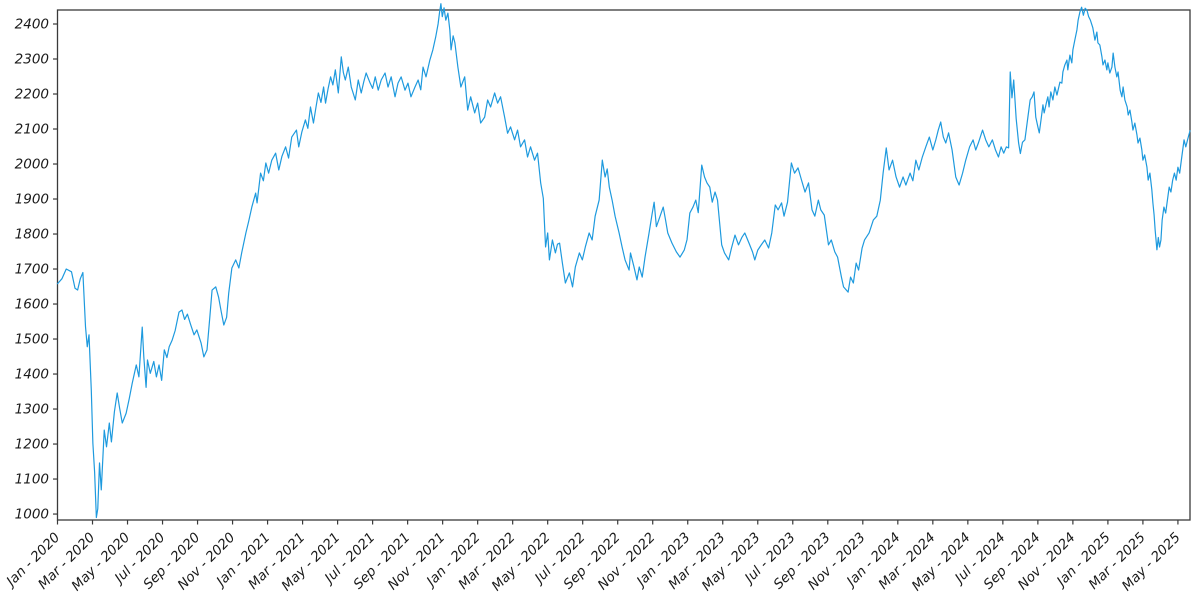  I want to click on y-tick-label: 1300, so click(32, 410).